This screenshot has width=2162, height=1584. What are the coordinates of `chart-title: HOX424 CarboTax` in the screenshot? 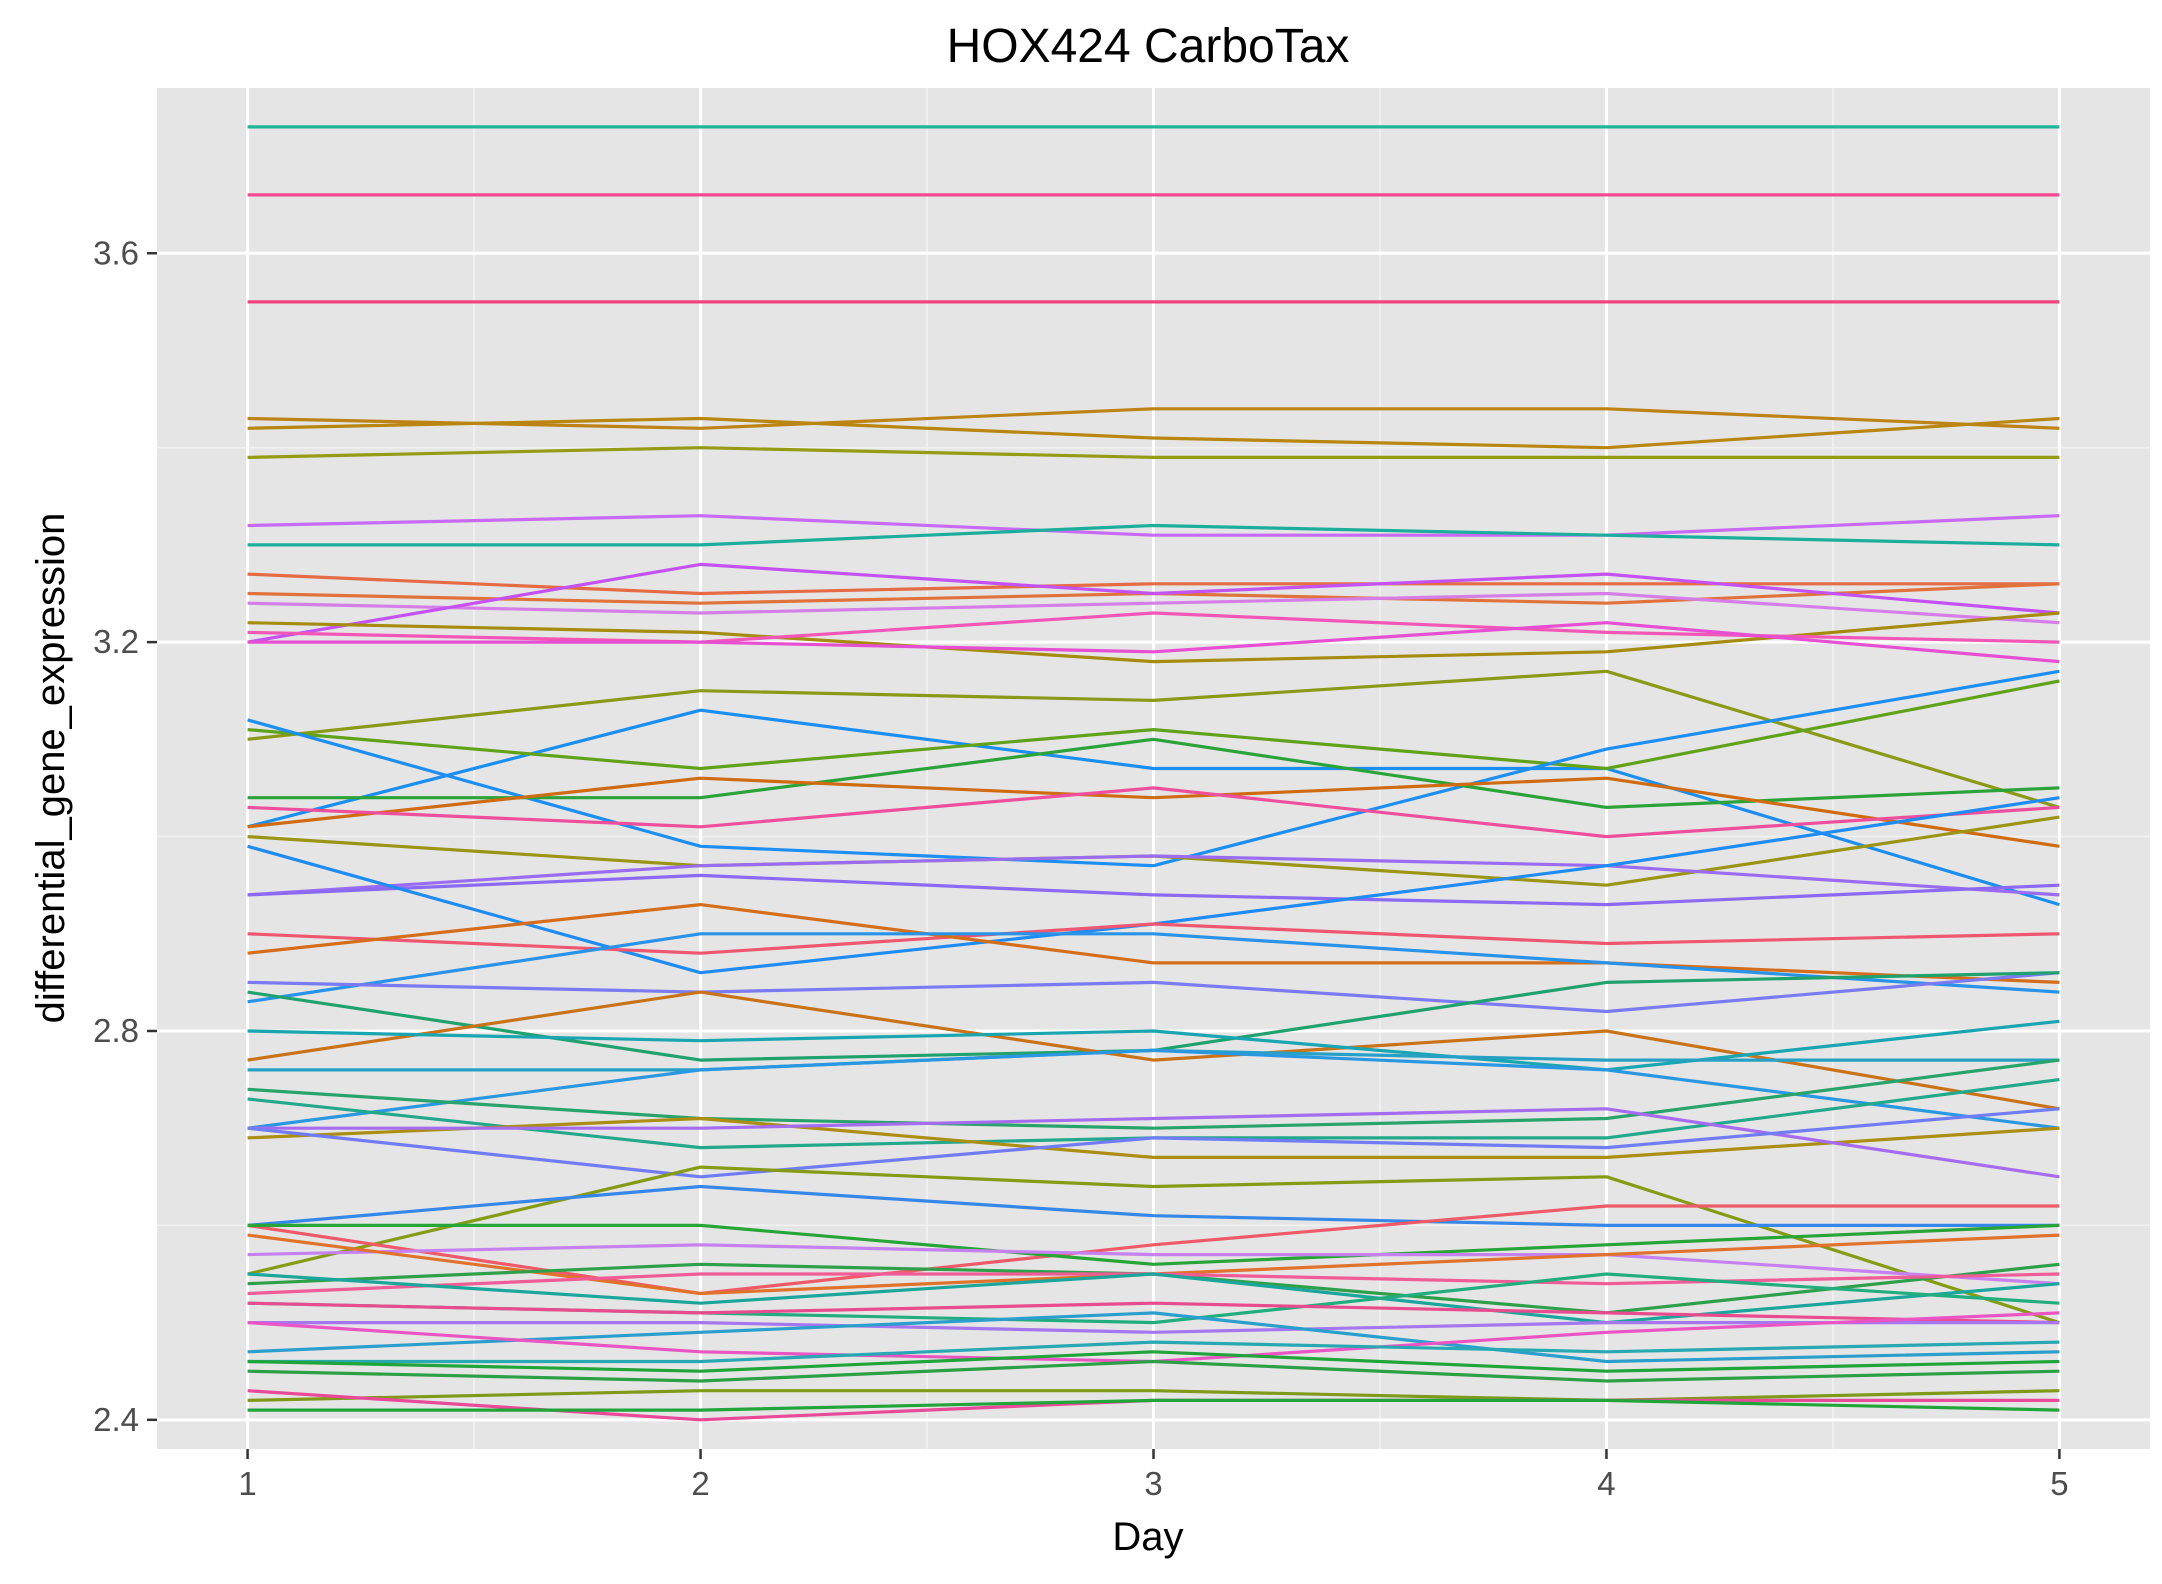 It's located at (1148, 46).